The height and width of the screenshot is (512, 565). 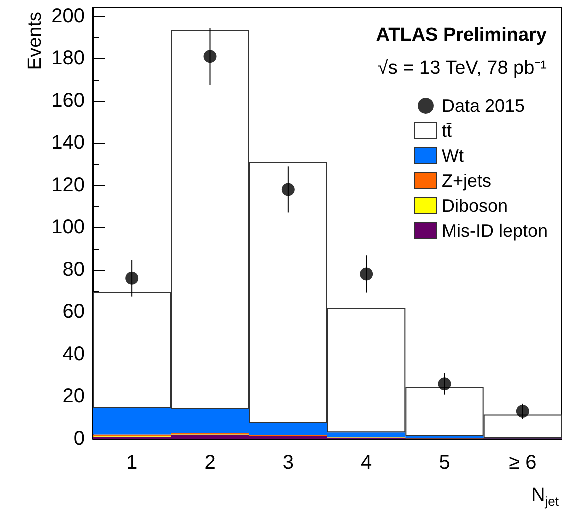 What do you see at coordinates (484, 106) in the screenshot?
I see `legend-label: Data 2015` at bounding box center [484, 106].